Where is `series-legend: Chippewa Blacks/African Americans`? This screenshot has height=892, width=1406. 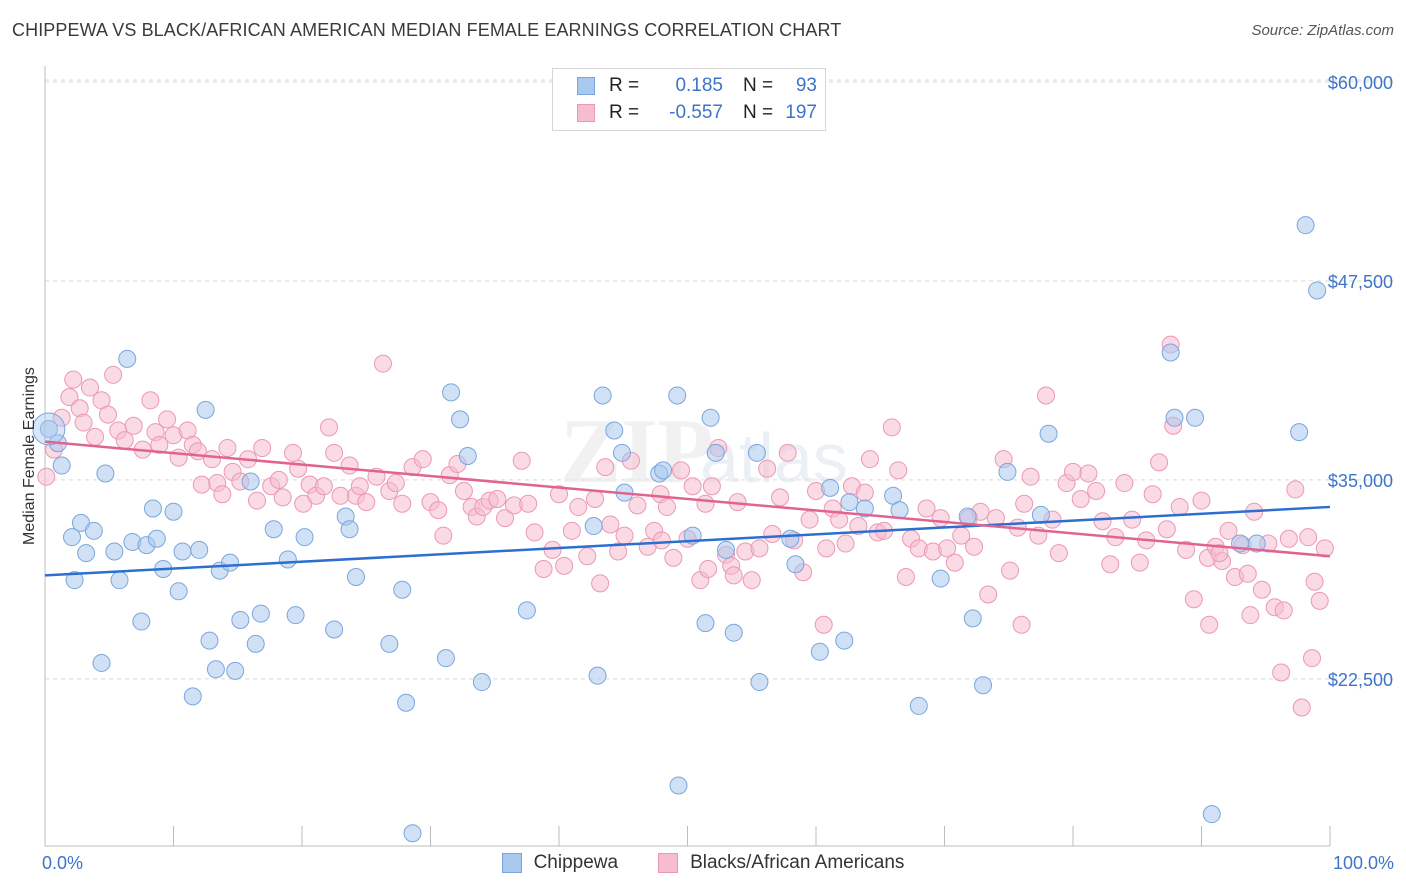 series-legend: Chippewa Blacks/African Americans is located at coordinates (703, 863).